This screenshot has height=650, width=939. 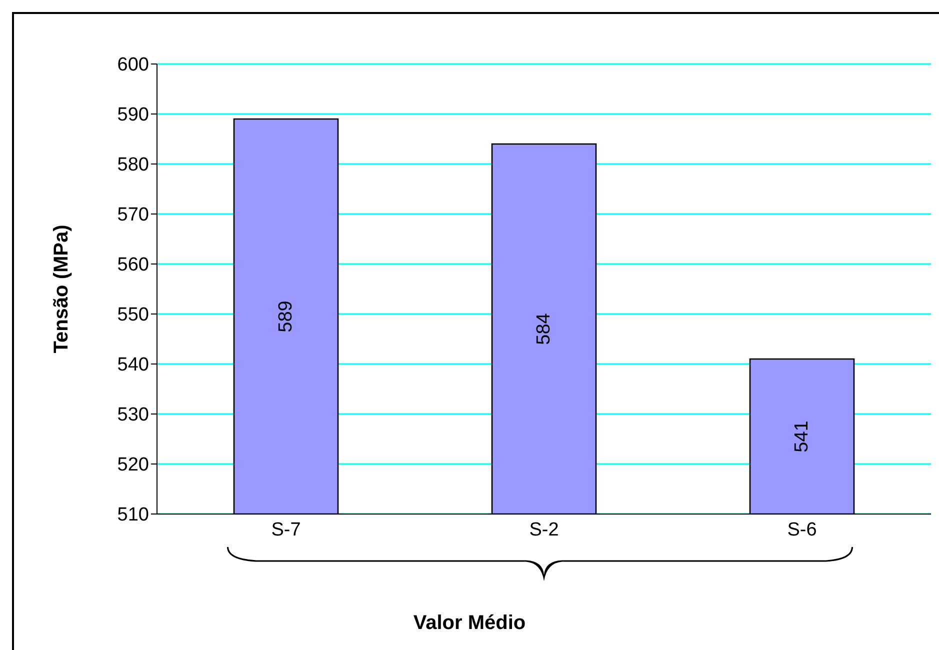 I want to click on x-tick-label: S-2, so click(x=544, y=529).